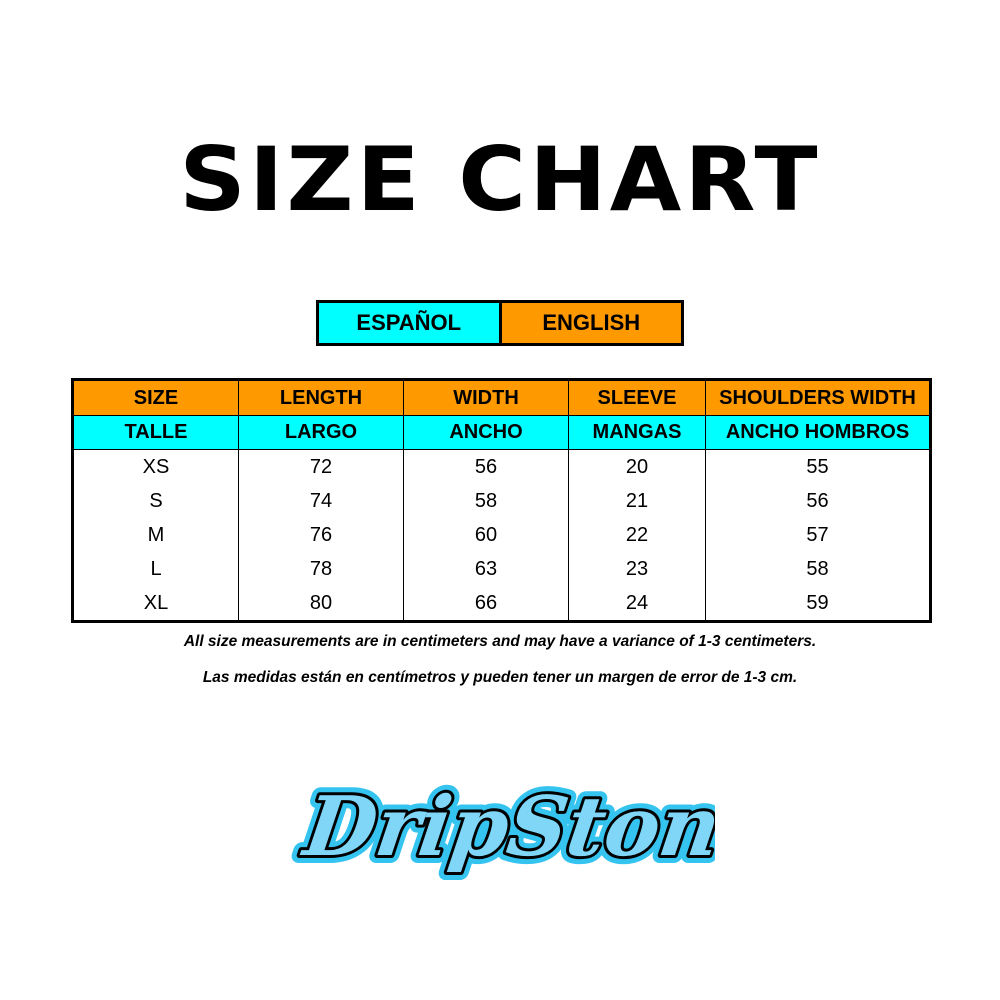  Describe the element at coordinates (818, 432) in the screenshot. I see `header-es-cell: ANCHO HOMBROS` at that location.